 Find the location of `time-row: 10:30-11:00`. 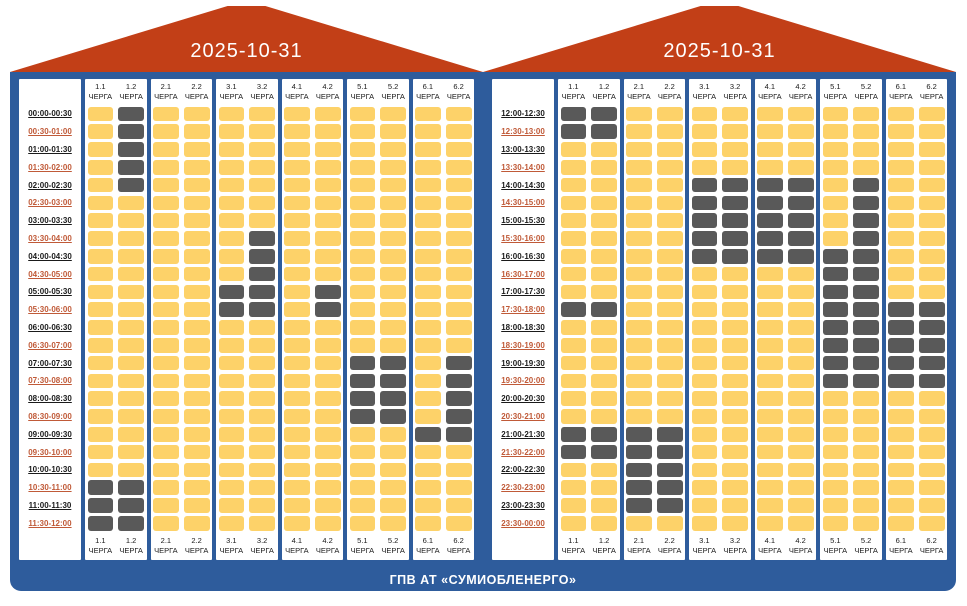

time-row: 10:30-11:00 is located at coordinates (50, 488).